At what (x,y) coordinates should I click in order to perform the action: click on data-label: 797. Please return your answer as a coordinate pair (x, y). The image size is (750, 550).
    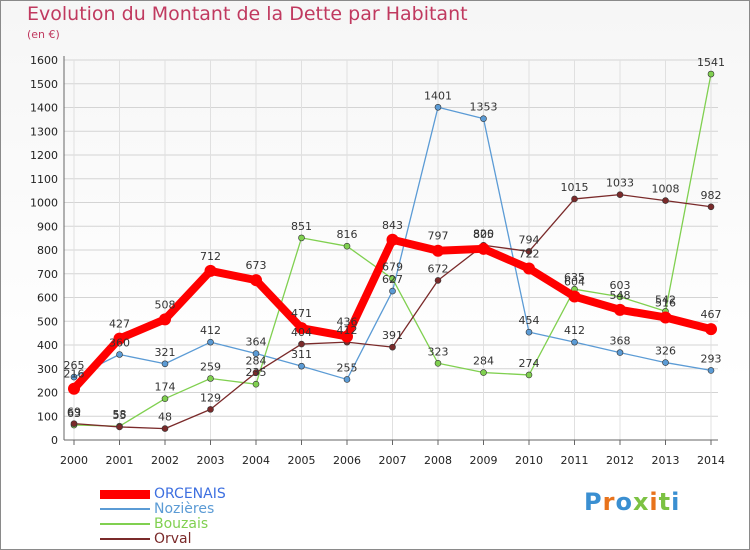
    Looking at the image, I should click on (438, 236).